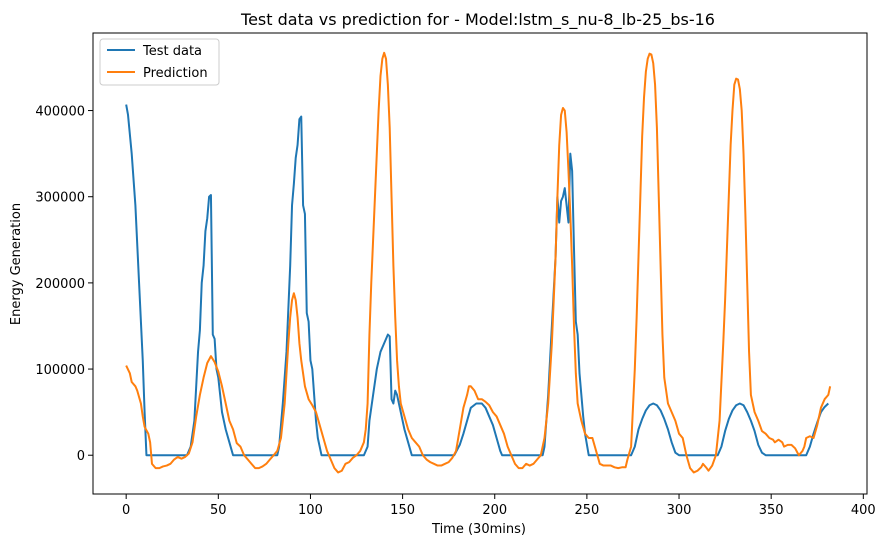 The image size is (887, 547). Describe the element at coordinates (159, 62) in the screenshot. I see `legend: Test data Prediction` at that location.